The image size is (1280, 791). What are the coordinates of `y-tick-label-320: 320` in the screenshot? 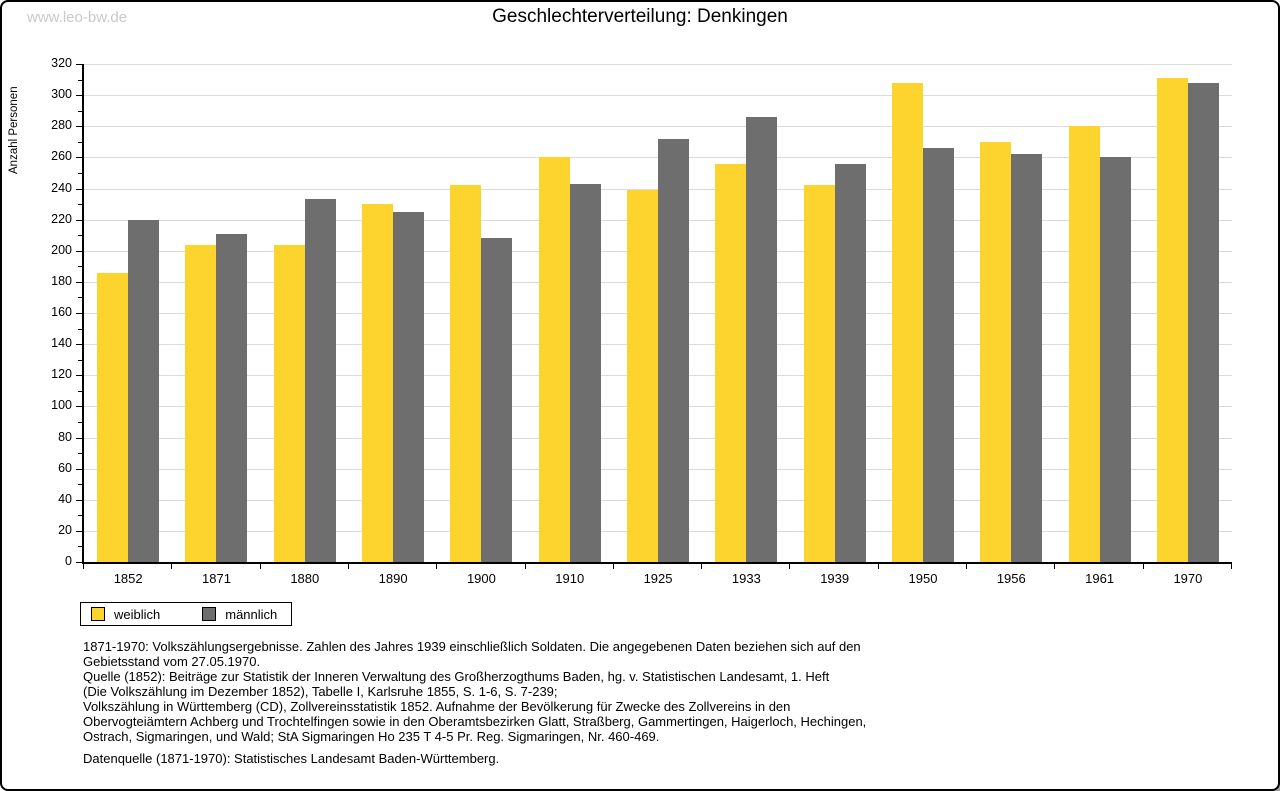 It's located at (61, 63).